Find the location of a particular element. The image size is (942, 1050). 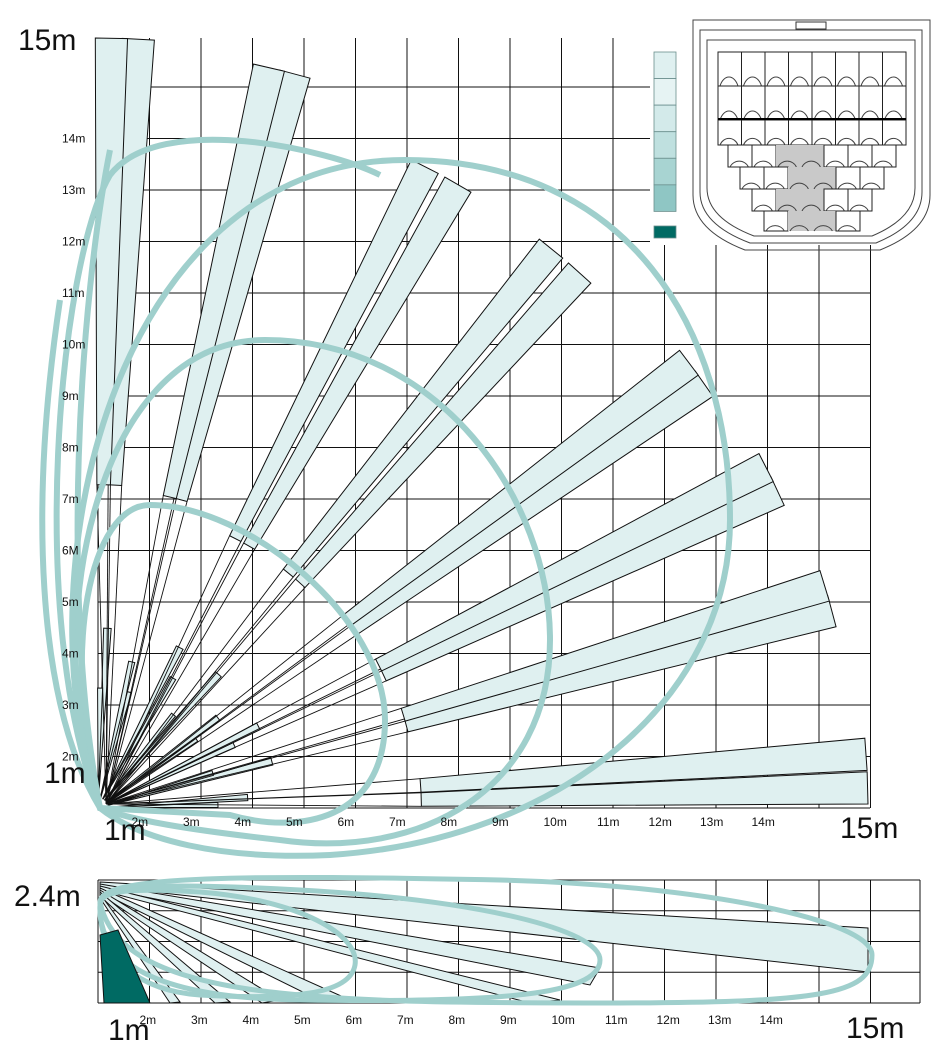

sensor-lens-segments is located at coordinates (812, 141).